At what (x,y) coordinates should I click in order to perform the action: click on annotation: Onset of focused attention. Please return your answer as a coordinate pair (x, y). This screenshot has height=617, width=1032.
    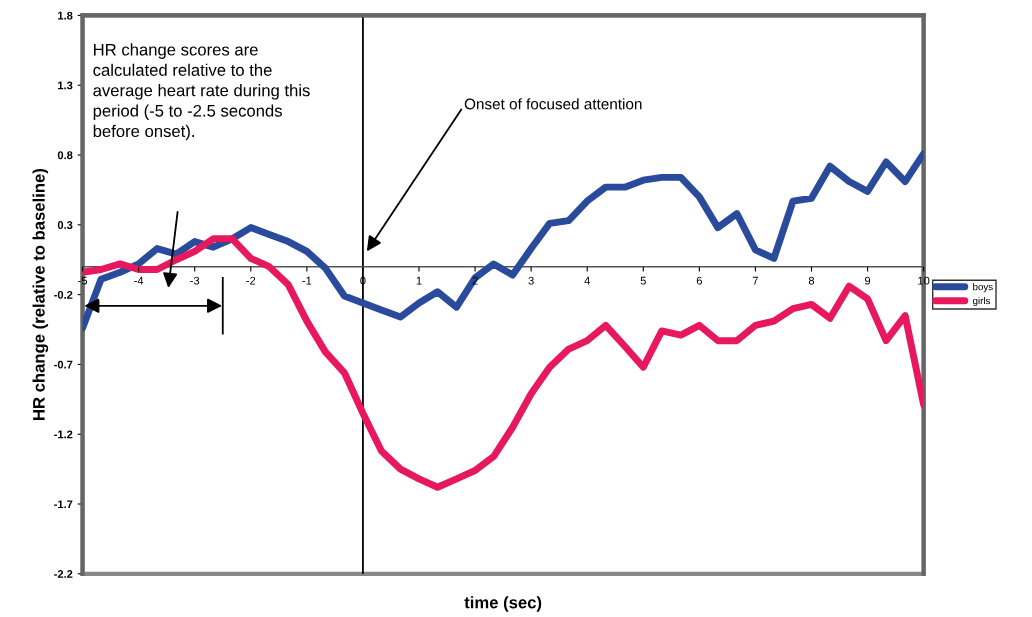
    Looking at the image, I should click on (553, 104).